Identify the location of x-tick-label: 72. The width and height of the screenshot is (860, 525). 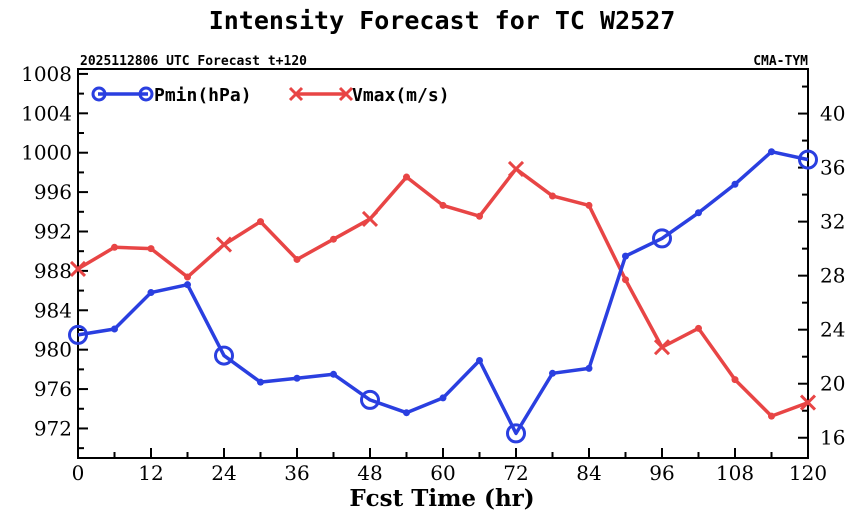
(515, 473).